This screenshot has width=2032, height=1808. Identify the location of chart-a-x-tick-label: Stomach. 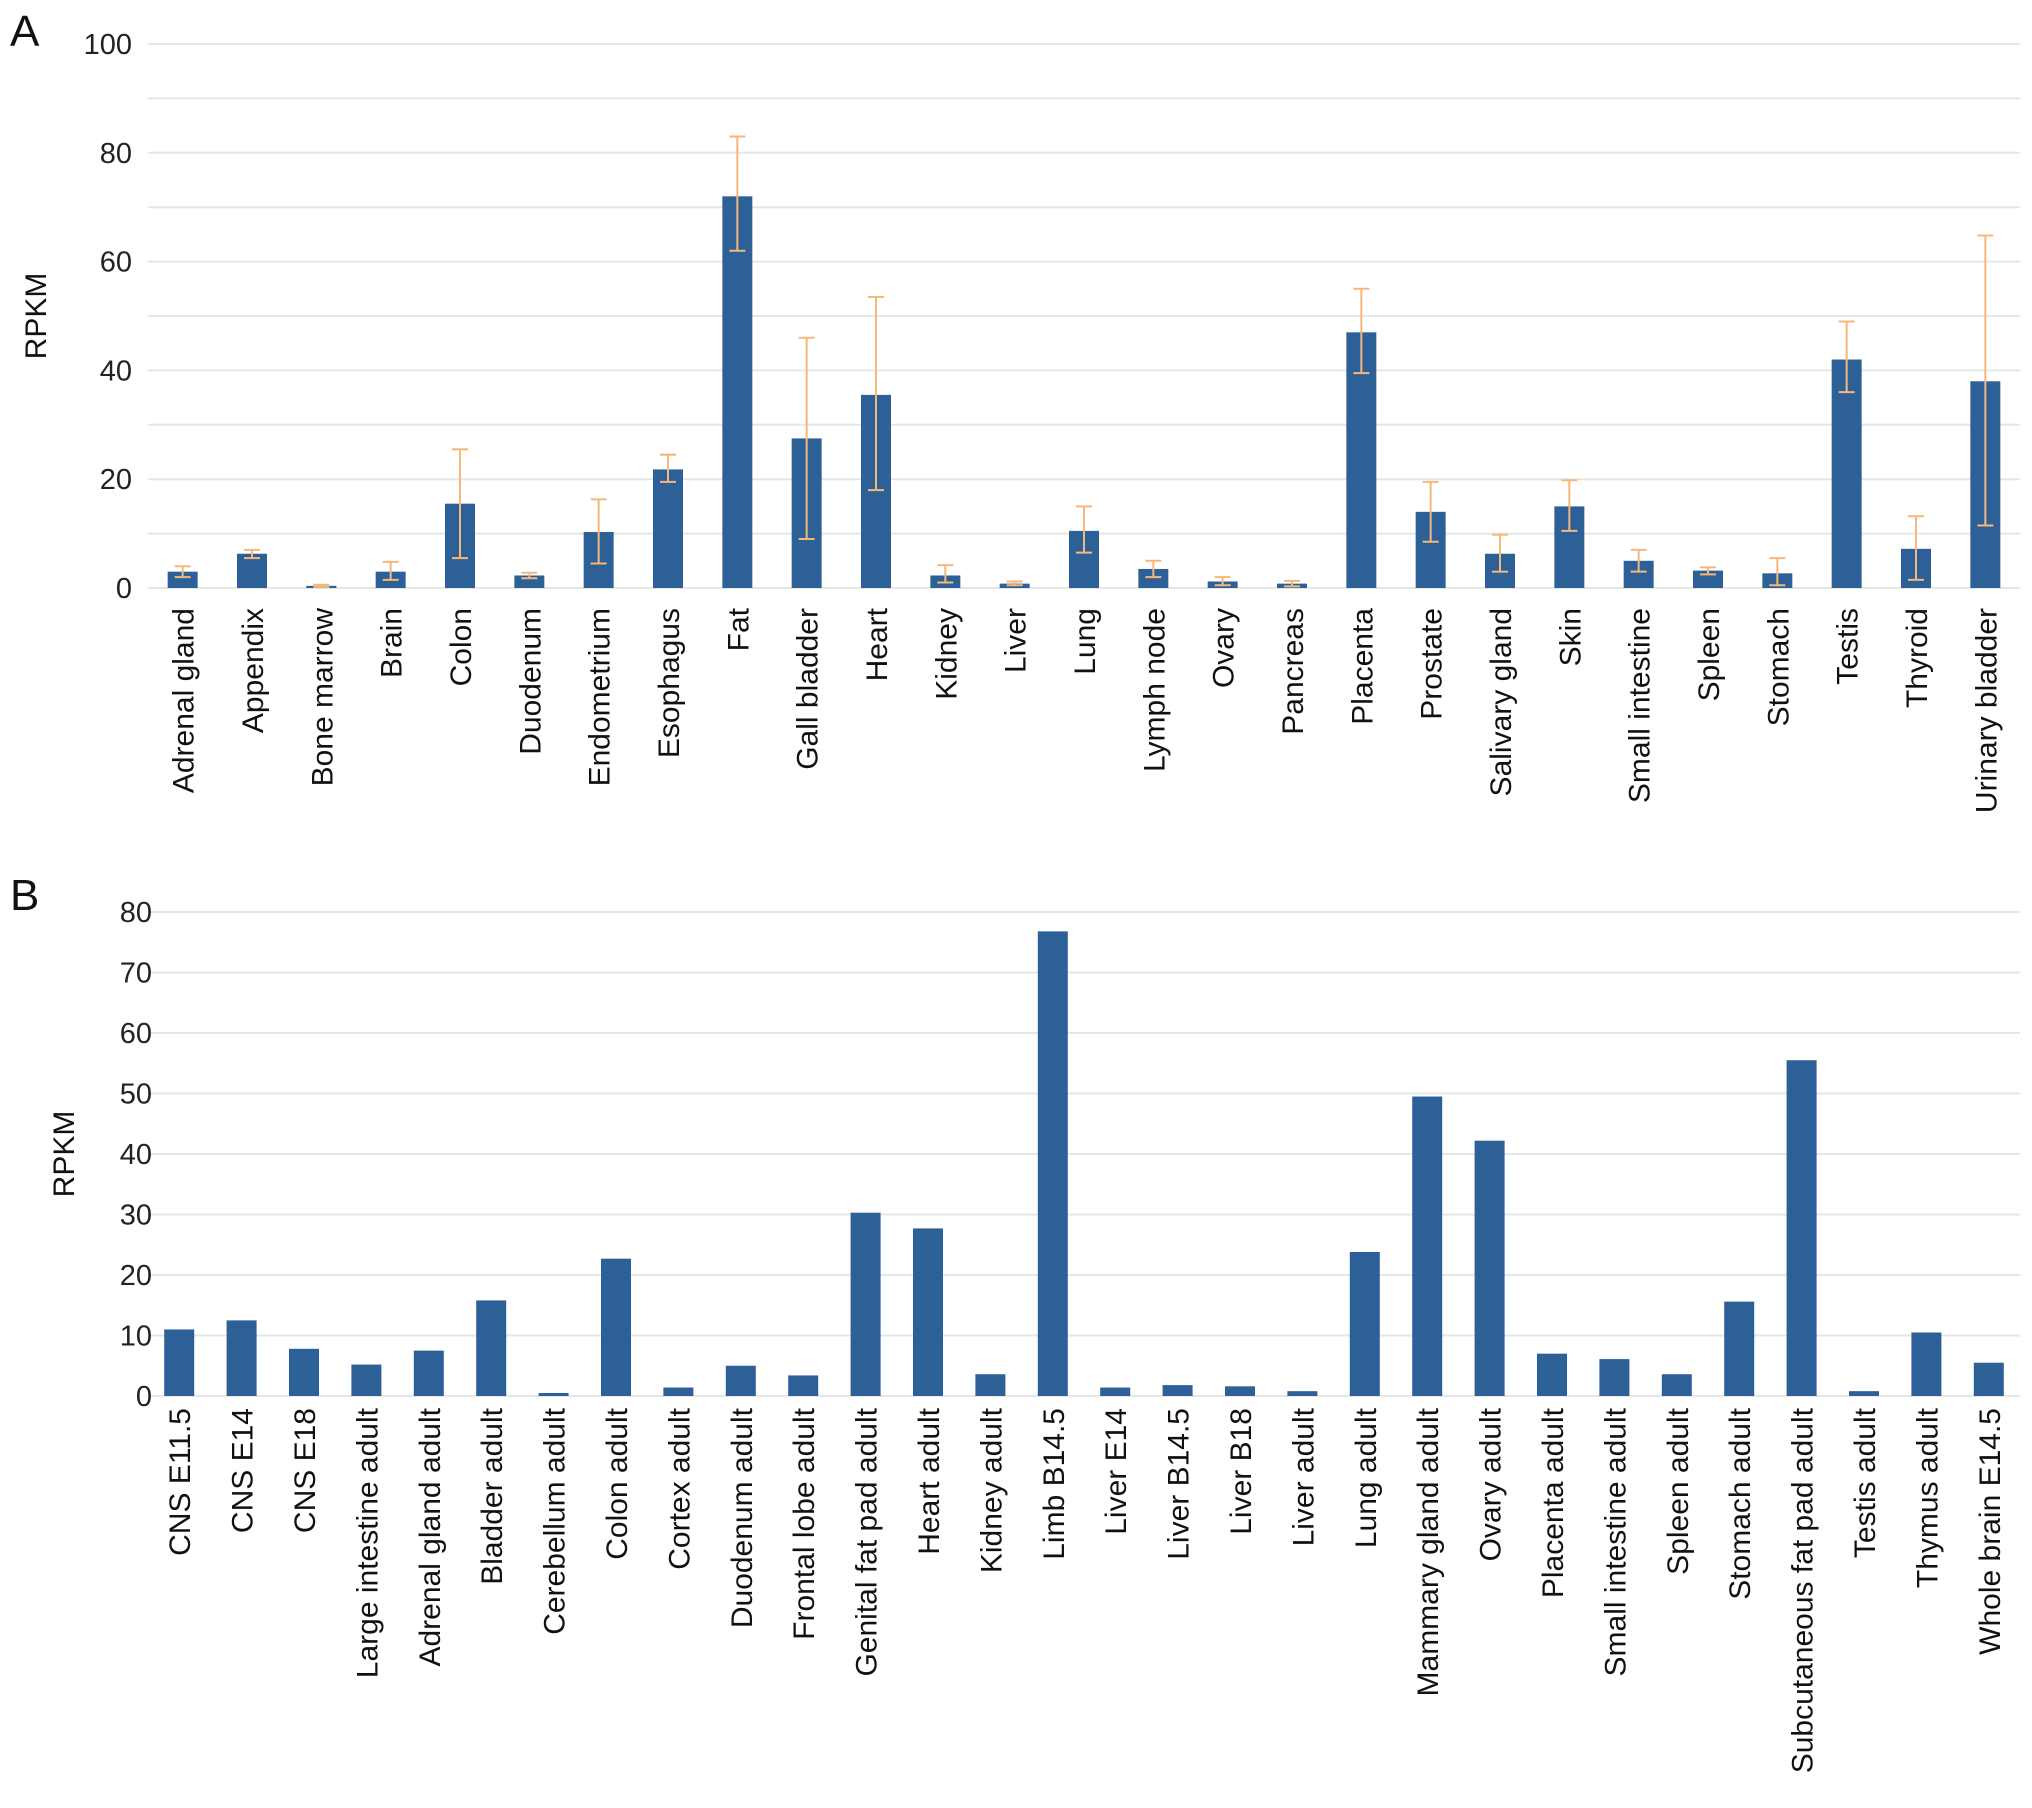
(1778, 667).